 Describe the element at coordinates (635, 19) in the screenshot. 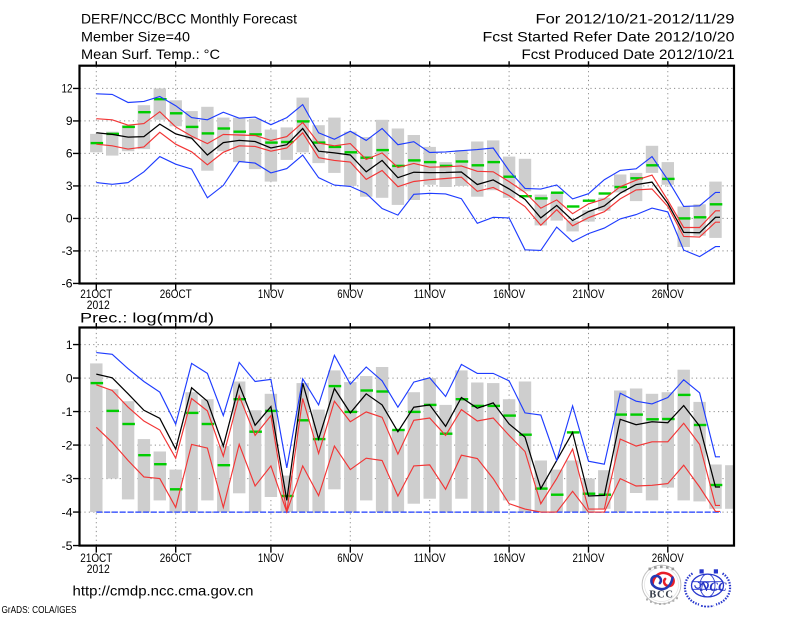

I see `svg-text: For 2012/10/21-2012/11/29` at that location.